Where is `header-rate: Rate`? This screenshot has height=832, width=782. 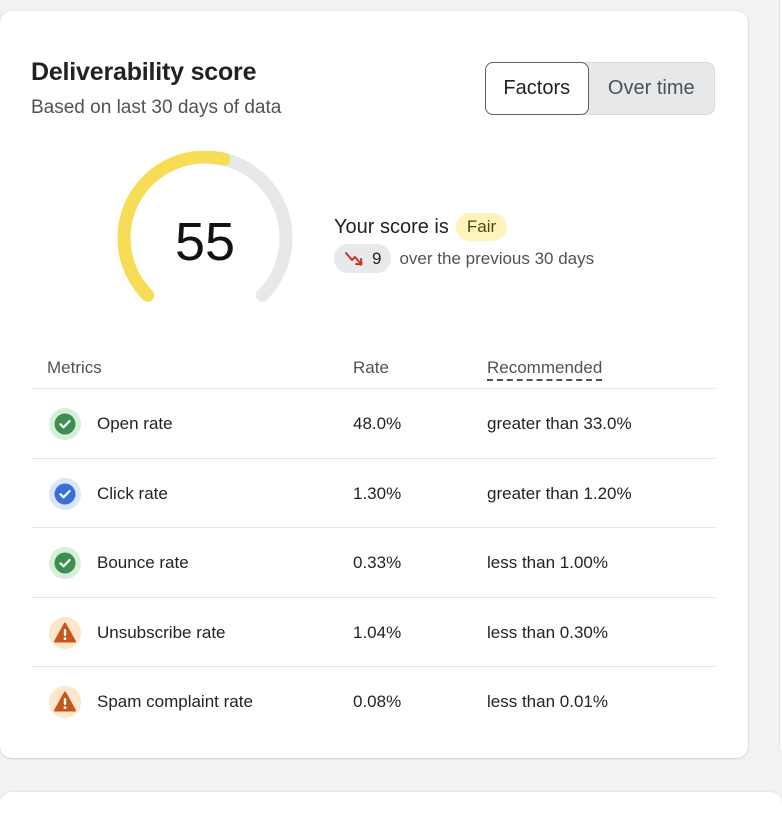
header-rate: Rate is located at coordinates (371, 367).